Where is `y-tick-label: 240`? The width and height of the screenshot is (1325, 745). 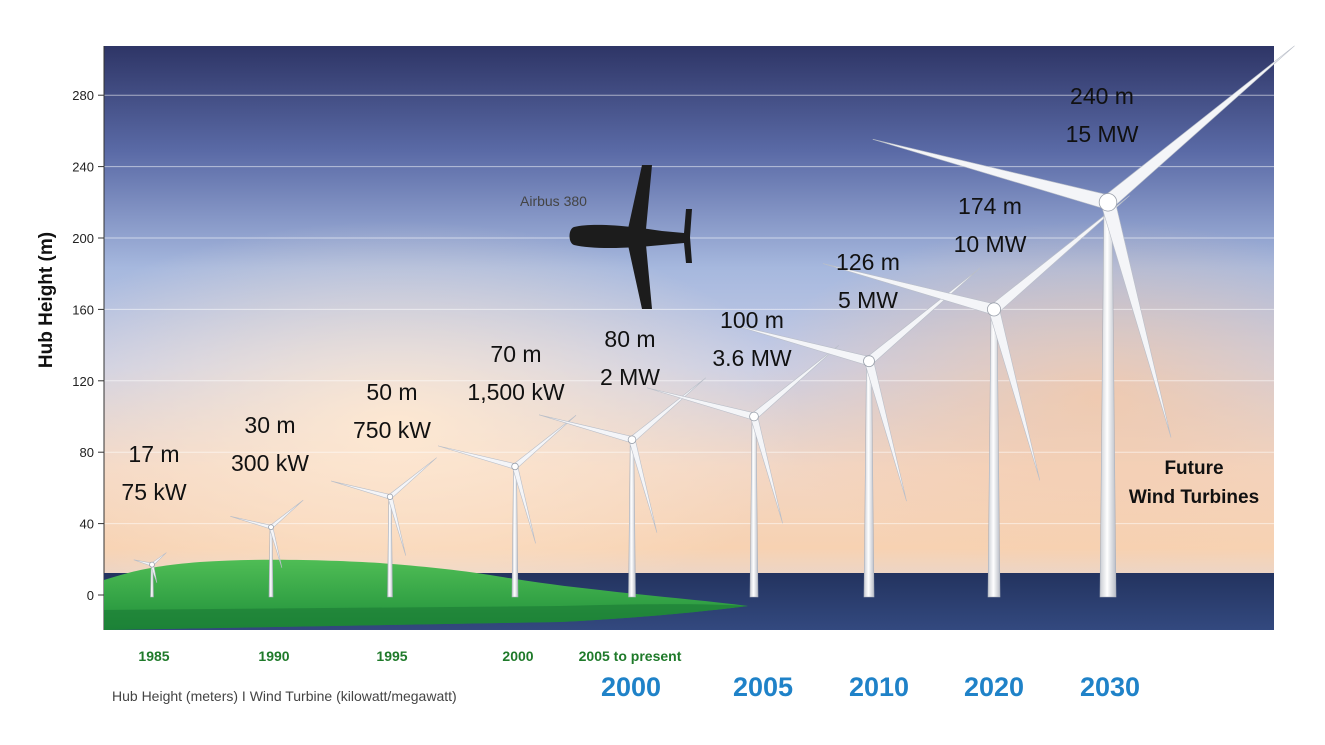
y-tick-label: 240 is located at coordinates (83, 167).